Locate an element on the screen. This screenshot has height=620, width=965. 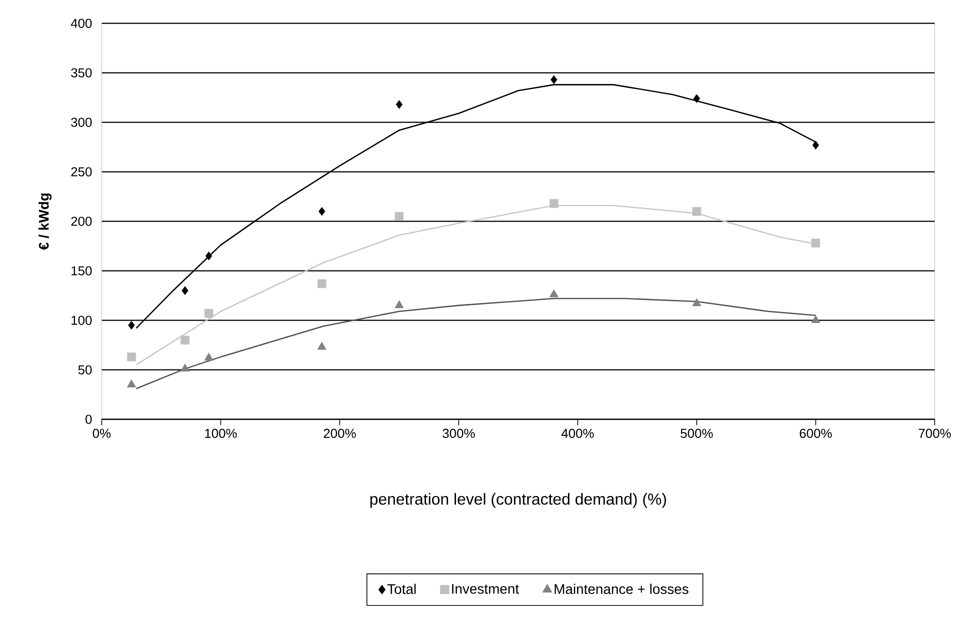
y-tick-label: 50 is located at coordinates (85, 369).